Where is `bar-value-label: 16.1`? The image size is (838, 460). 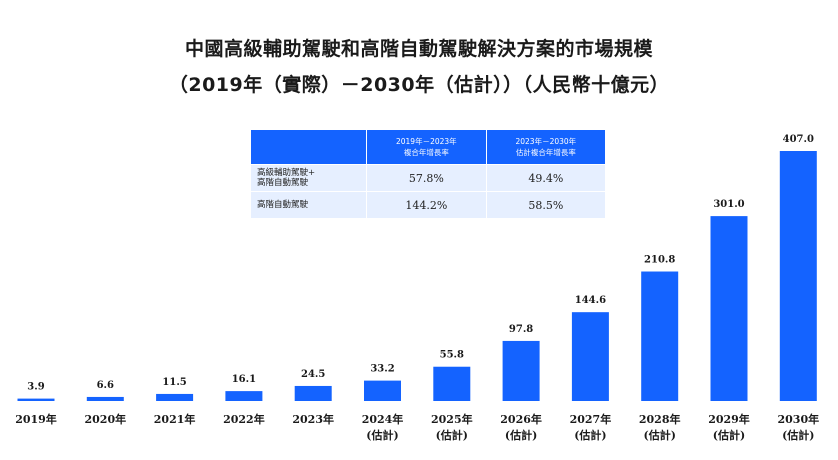
bar-value-label: 16.1 is located at coordinates (244, 379).